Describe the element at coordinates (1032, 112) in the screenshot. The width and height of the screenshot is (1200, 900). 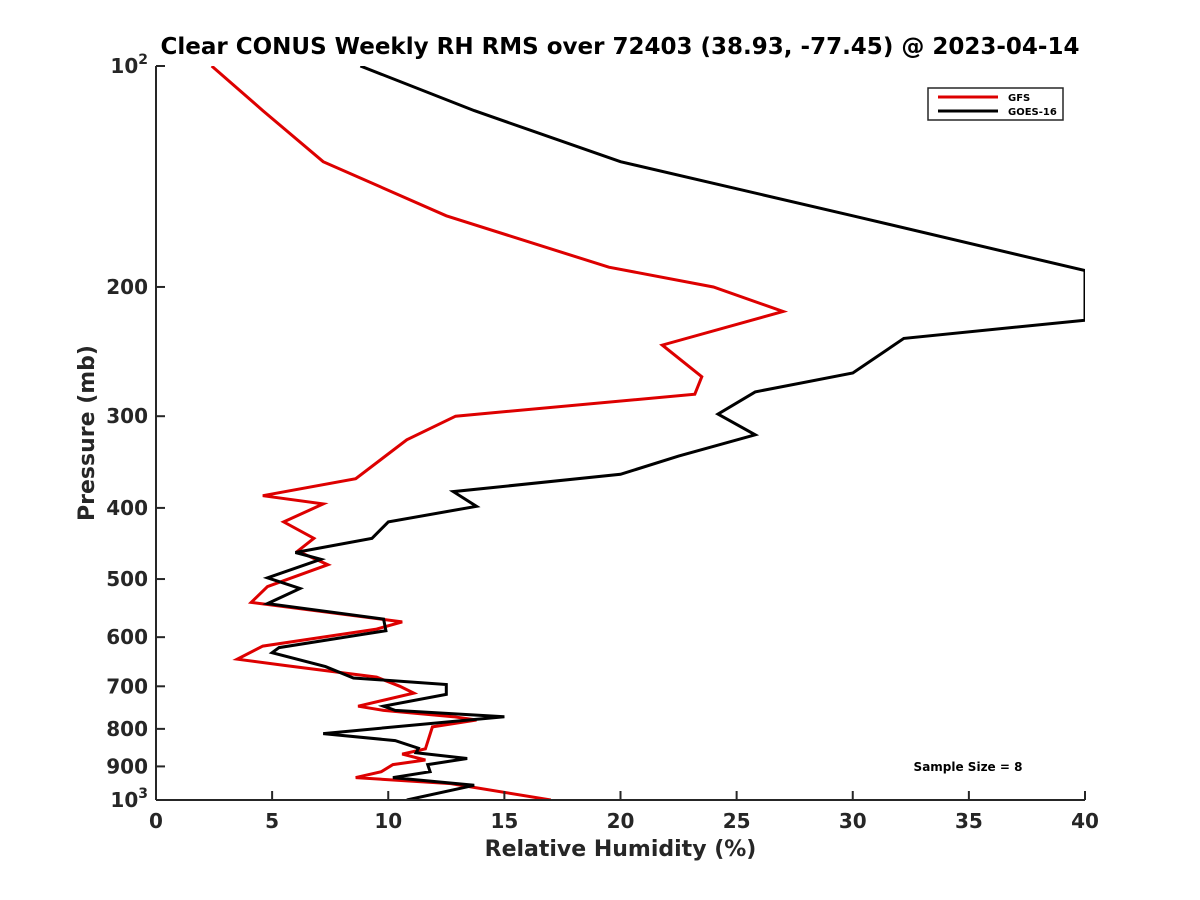
I see `legend-label: GOES-16` at that location.